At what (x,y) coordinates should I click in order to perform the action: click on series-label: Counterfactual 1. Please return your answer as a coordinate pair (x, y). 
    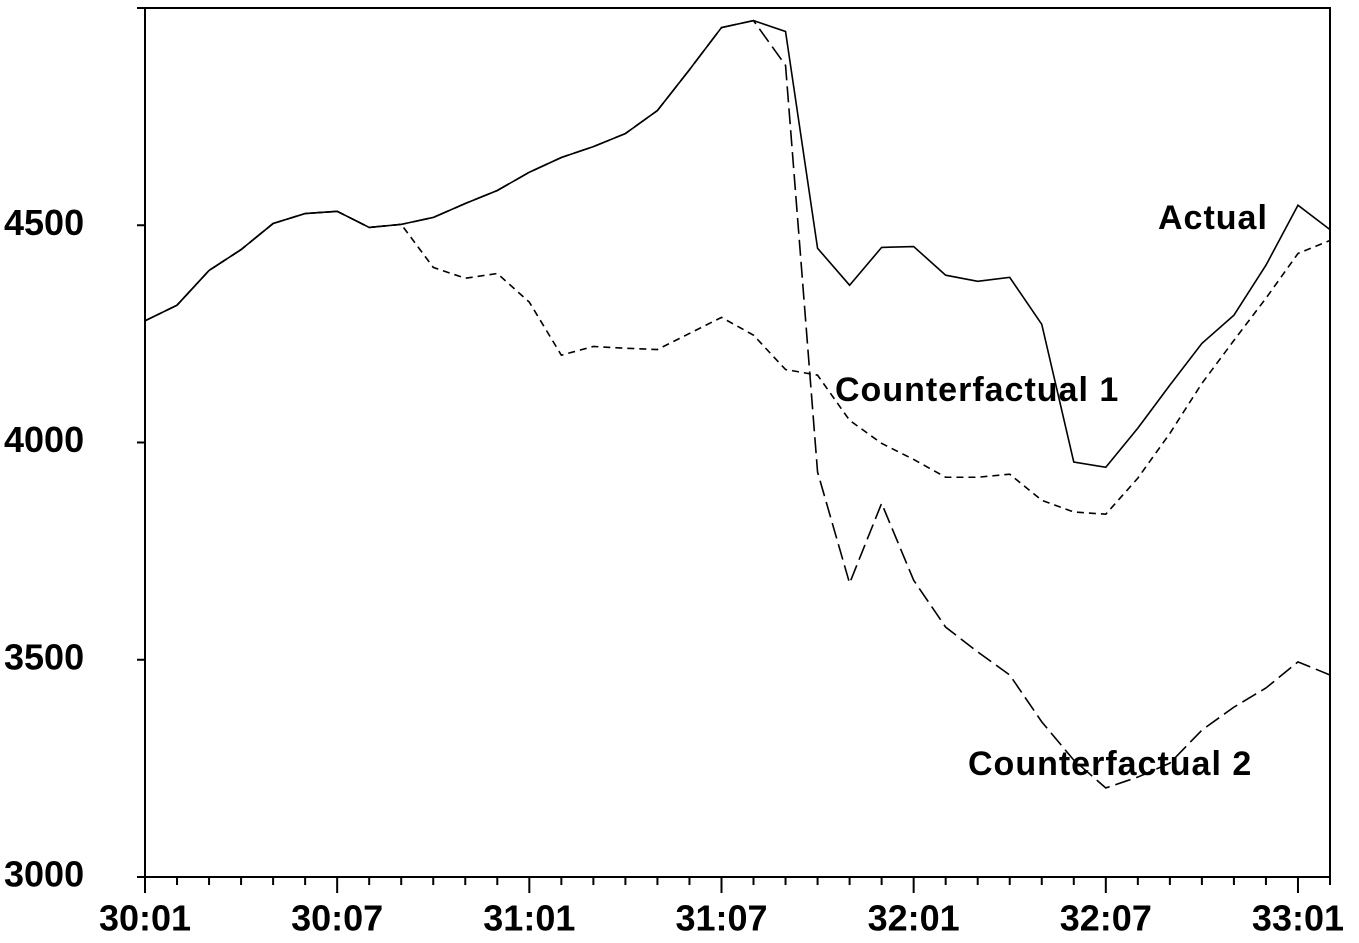
    Looking at the image, I should click on (977, 390).